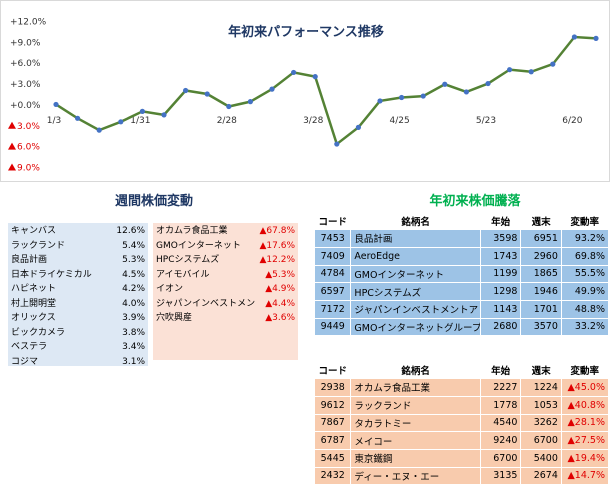 The width and height of the screenshot is (610, 485). Describe the element at coordinates (78, 231) in the screenshot. I see `list-item: キャンバス 12.6%` at that location.